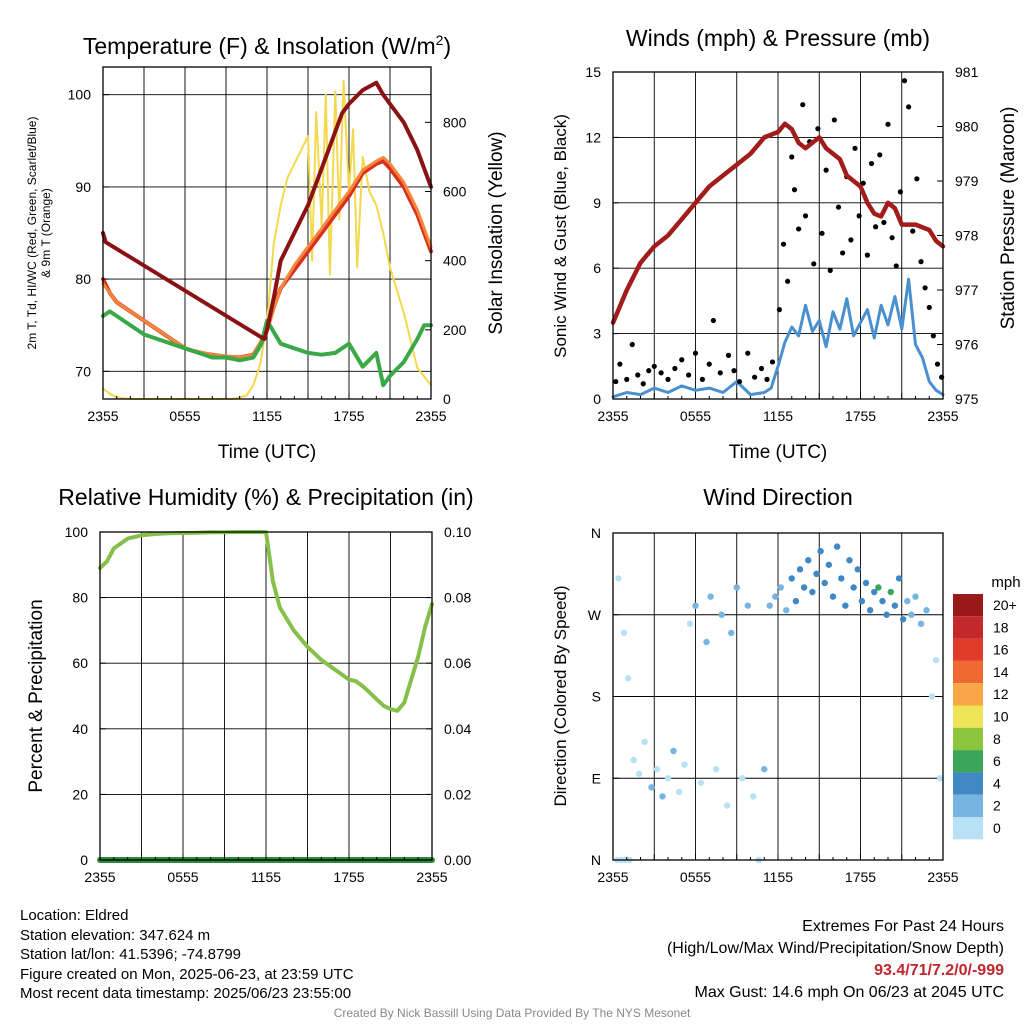 The width and height of the screenshot is (1024, 1024). What do you see at coordinates (455, 330) in the screenshot?
I see `y2-tick-label-200: 200` at bounding box center [455, 330].